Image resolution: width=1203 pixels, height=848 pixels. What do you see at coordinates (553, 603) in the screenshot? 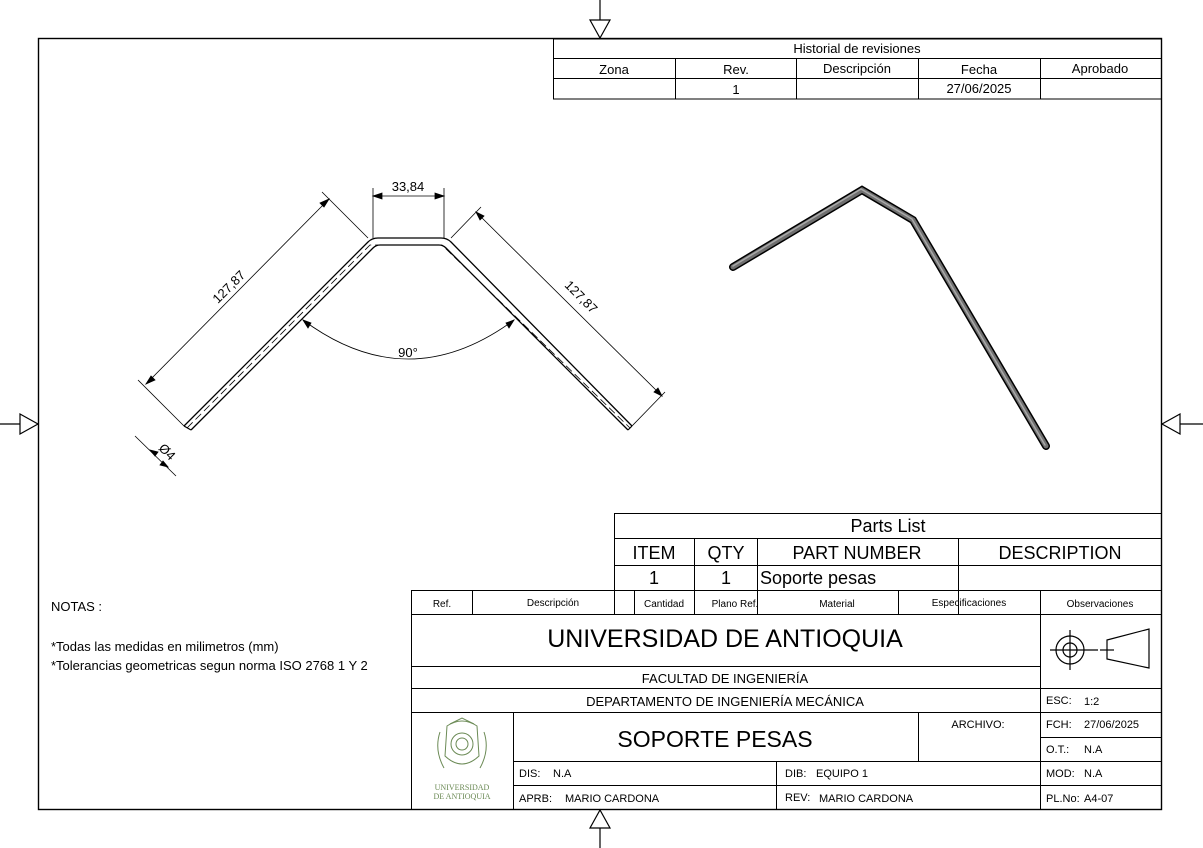
I see `tb-col-descripcion: Descripción` at bounding box center [553, 603].